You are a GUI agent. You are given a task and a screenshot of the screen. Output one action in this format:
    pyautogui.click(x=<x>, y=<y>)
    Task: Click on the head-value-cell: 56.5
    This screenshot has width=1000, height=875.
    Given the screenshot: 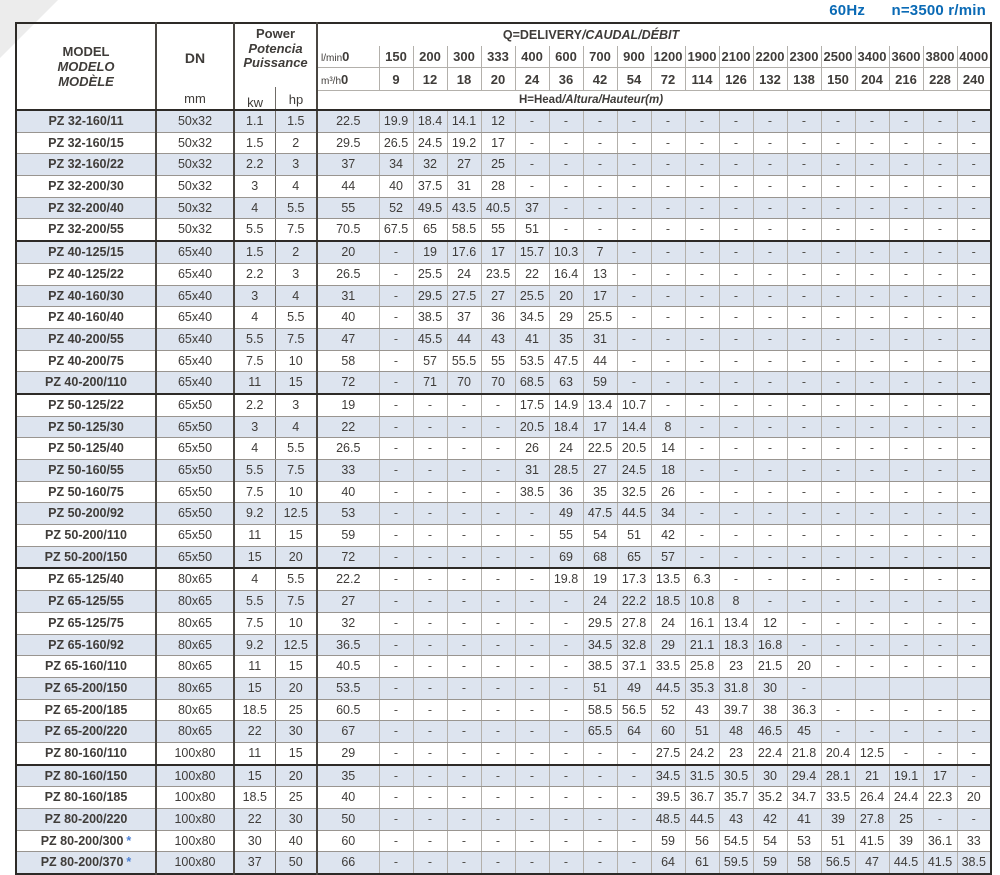 What is the action you would take?
    pyautogui.click(x=634, y=710)
    